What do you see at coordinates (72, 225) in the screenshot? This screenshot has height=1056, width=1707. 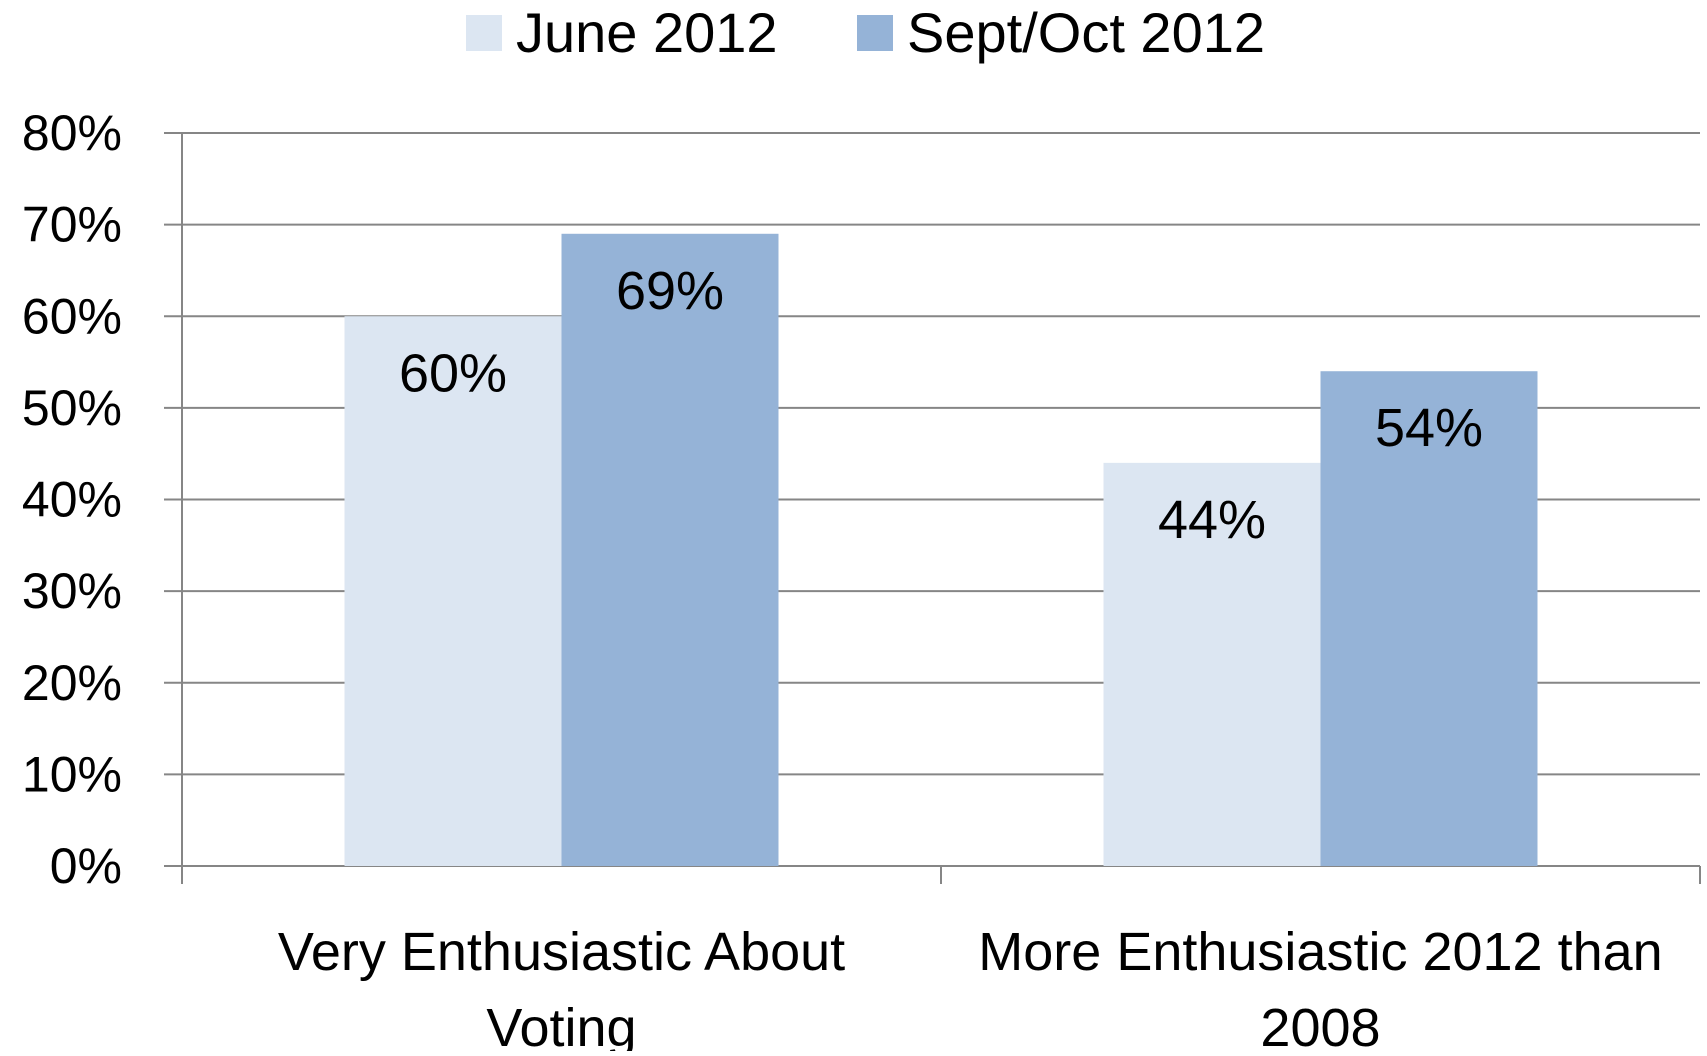 I see `y-tick-label: 70%` at bounding box center [72, 225].